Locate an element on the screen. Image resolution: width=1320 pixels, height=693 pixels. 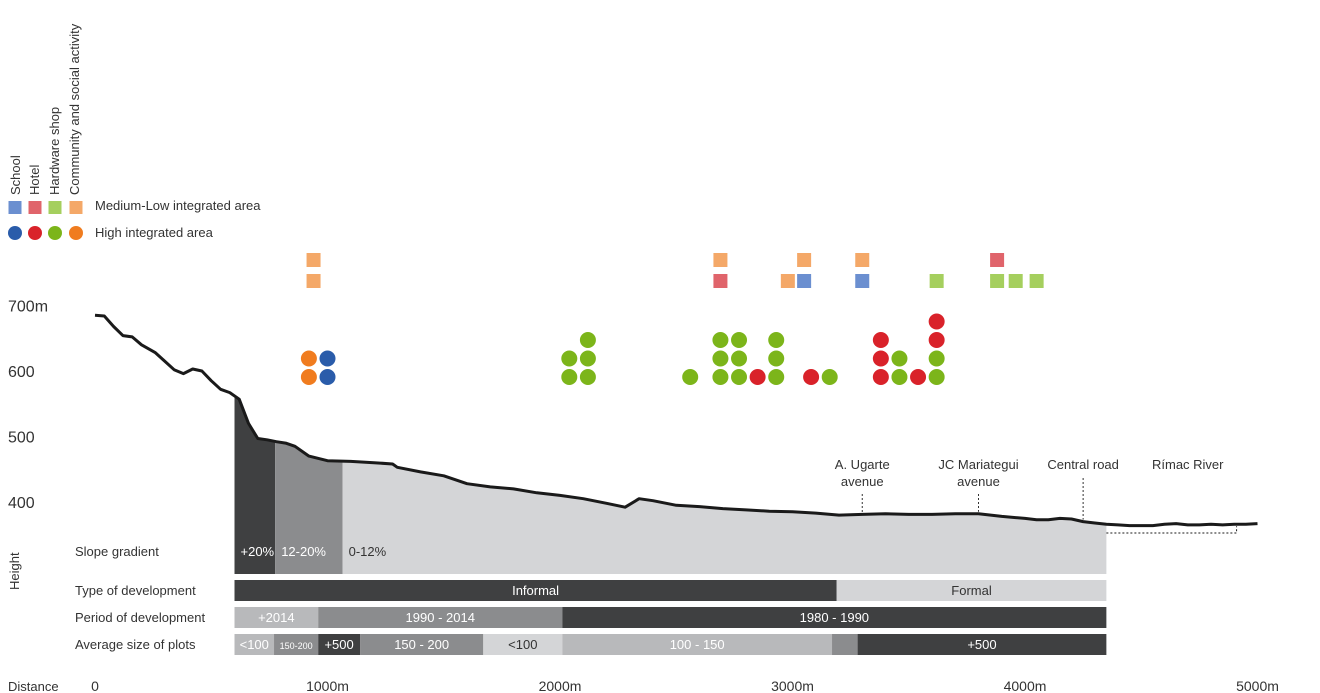
slope-band-label: 12-20% is located at coordinates (303, 551).